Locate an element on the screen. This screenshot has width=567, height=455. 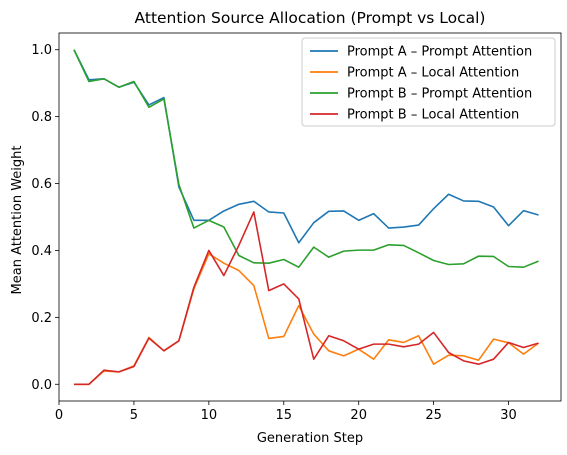
x-tick-label: 25 is located at coordinates (433, 415).